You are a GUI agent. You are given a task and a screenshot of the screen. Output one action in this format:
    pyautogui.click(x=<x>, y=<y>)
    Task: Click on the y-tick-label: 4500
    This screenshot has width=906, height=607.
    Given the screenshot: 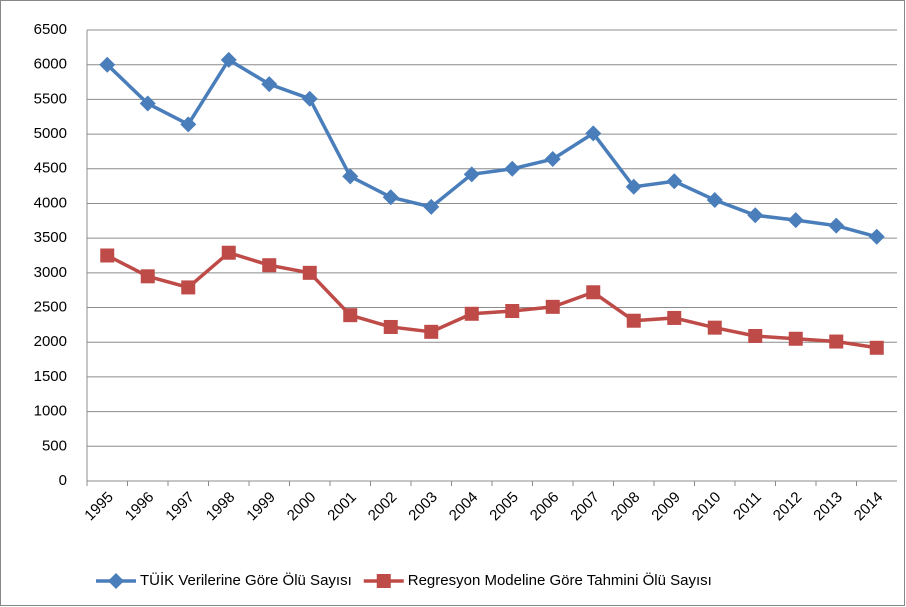 What is the action you would take?
    pyautogui.click(x=50, y=168)
    